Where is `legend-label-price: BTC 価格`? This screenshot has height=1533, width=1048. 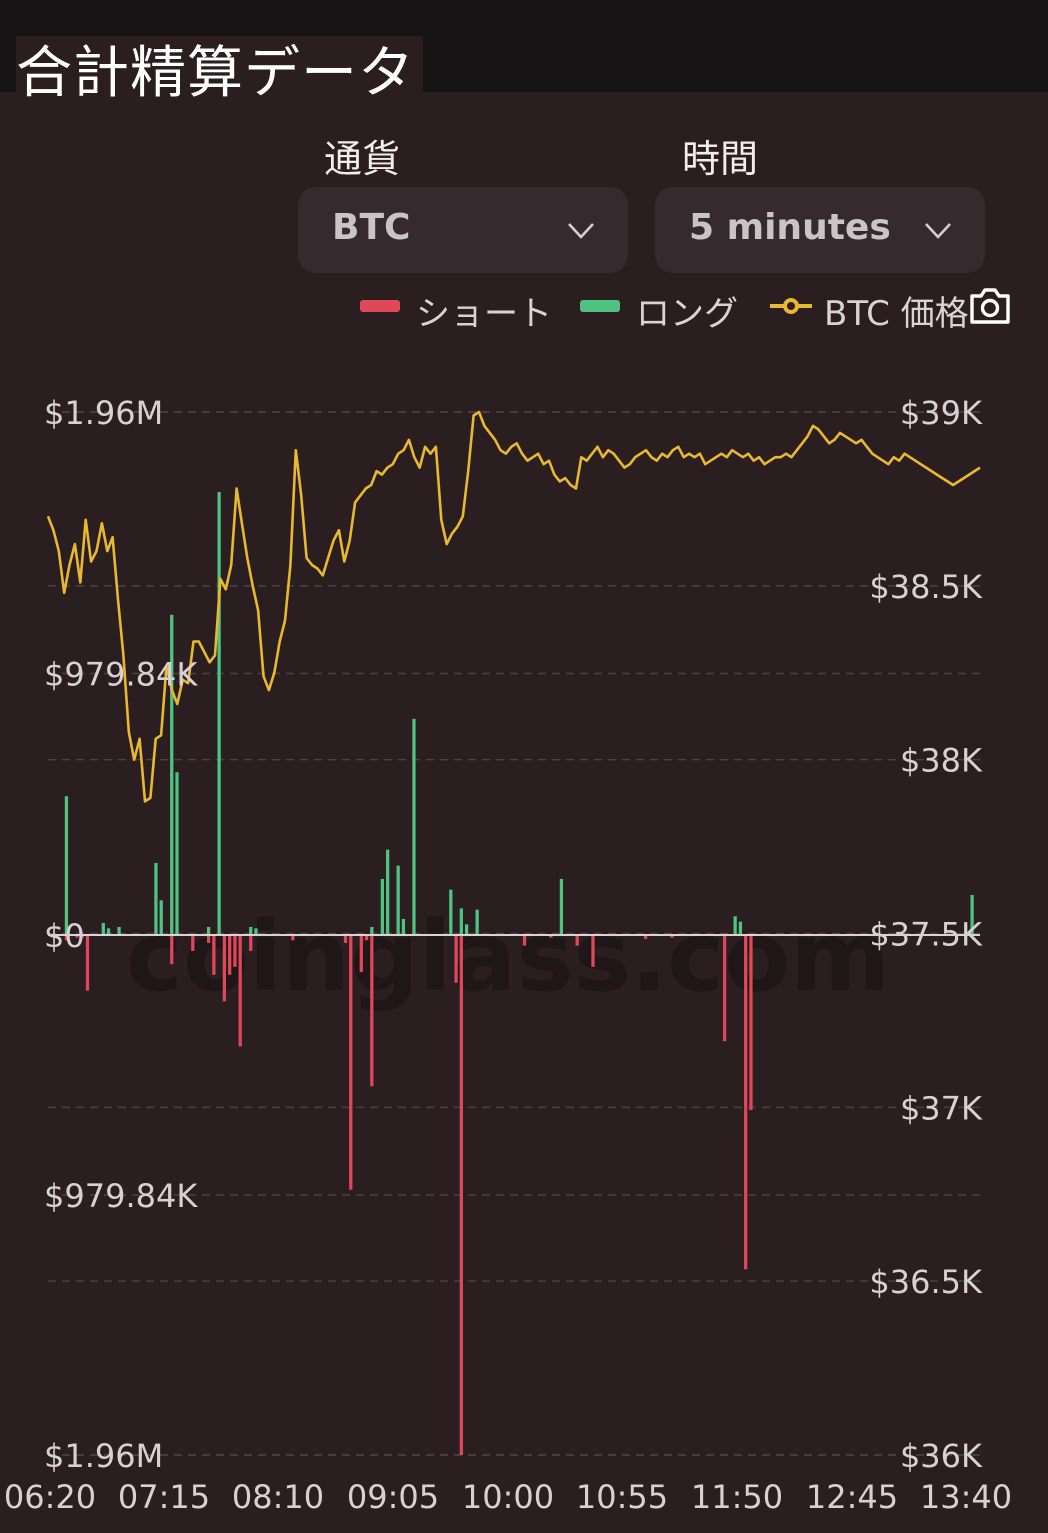
legend-label-price: BTC 価格 is located at coordinates (896, 314).